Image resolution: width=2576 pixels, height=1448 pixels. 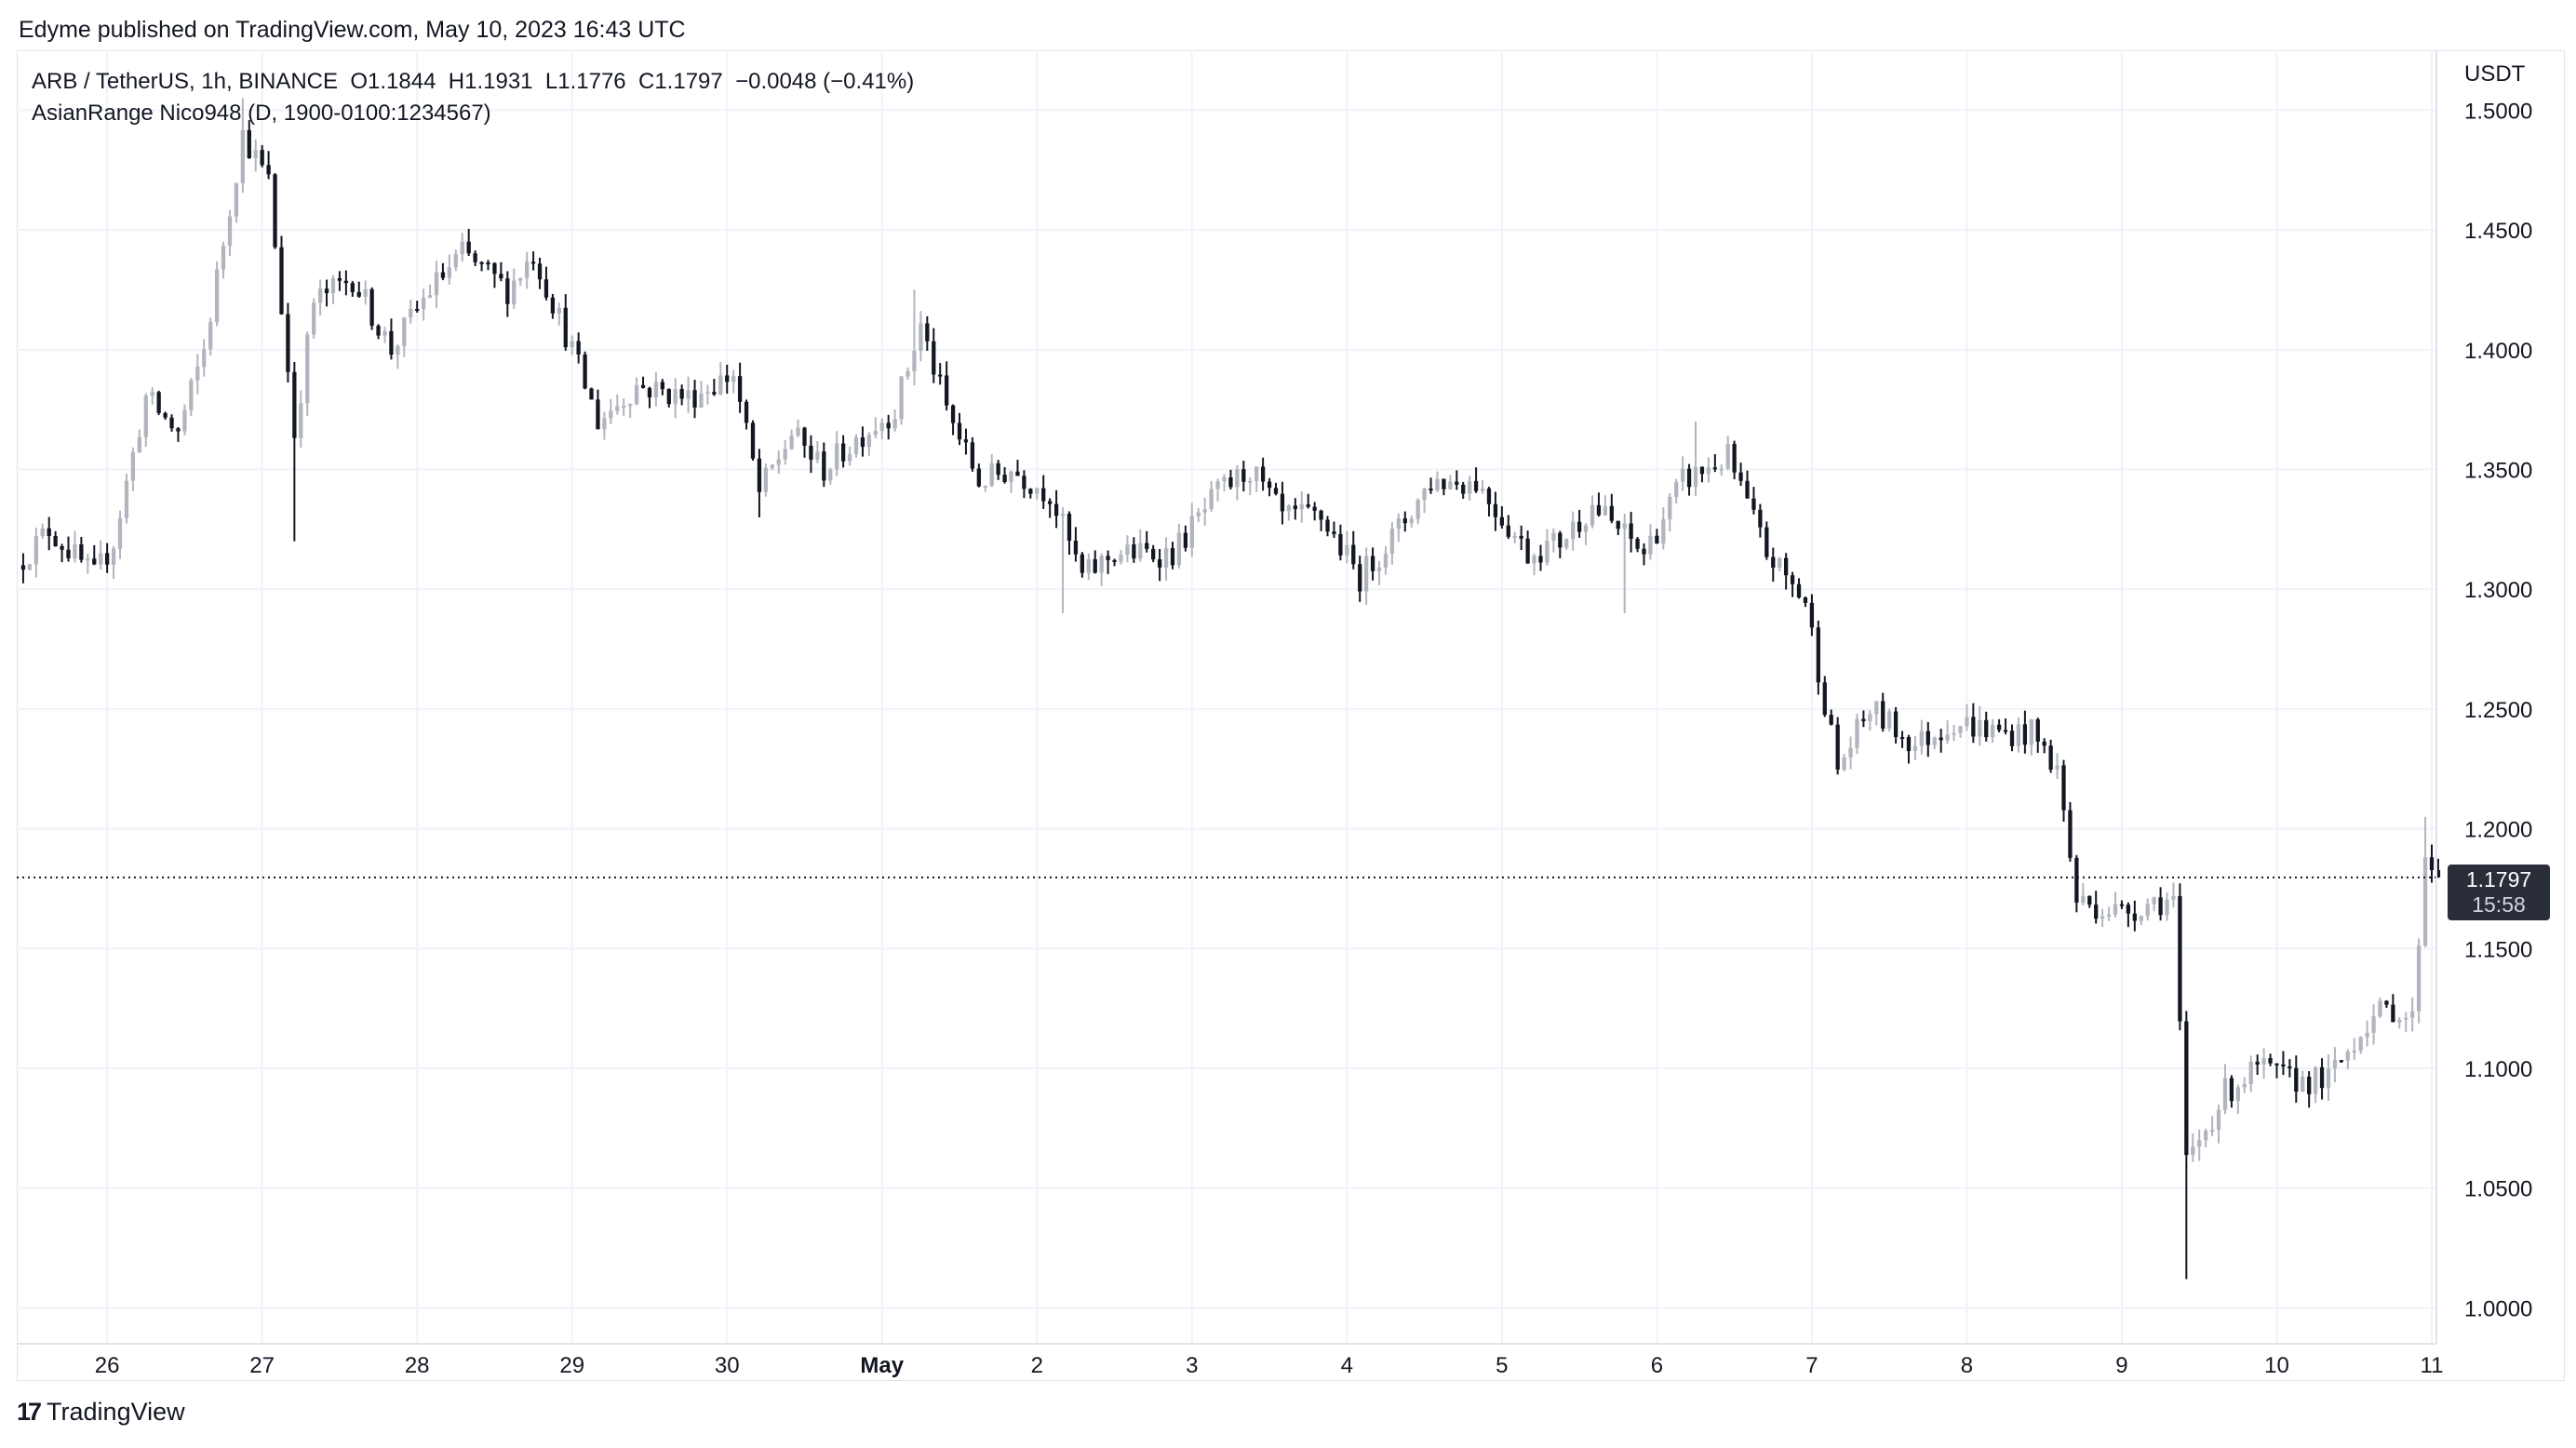 I want to click on price-tick-label: 1.0500, so click(x=2498, y=1190).